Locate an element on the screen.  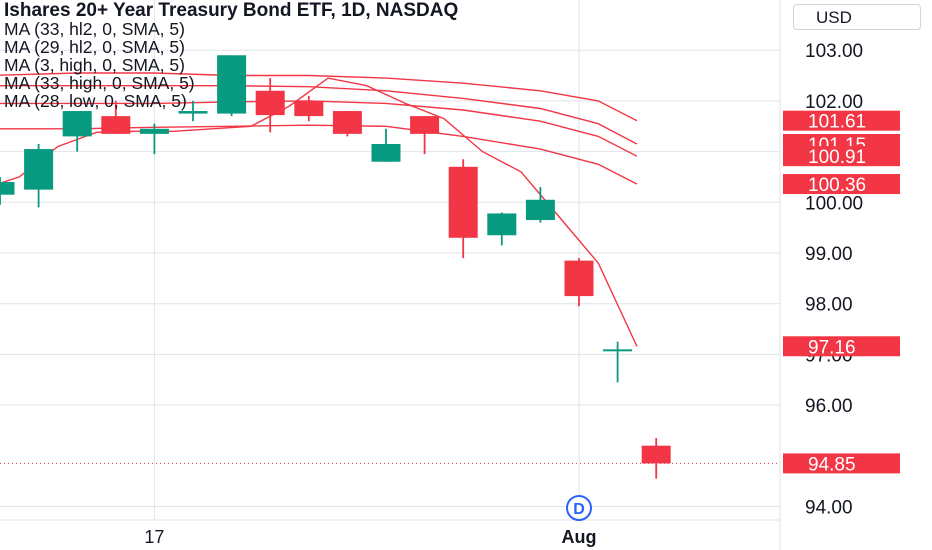
ma-legend-item: MA (28, low, 0, SMA, 5) is located at coordinates (95, 101).